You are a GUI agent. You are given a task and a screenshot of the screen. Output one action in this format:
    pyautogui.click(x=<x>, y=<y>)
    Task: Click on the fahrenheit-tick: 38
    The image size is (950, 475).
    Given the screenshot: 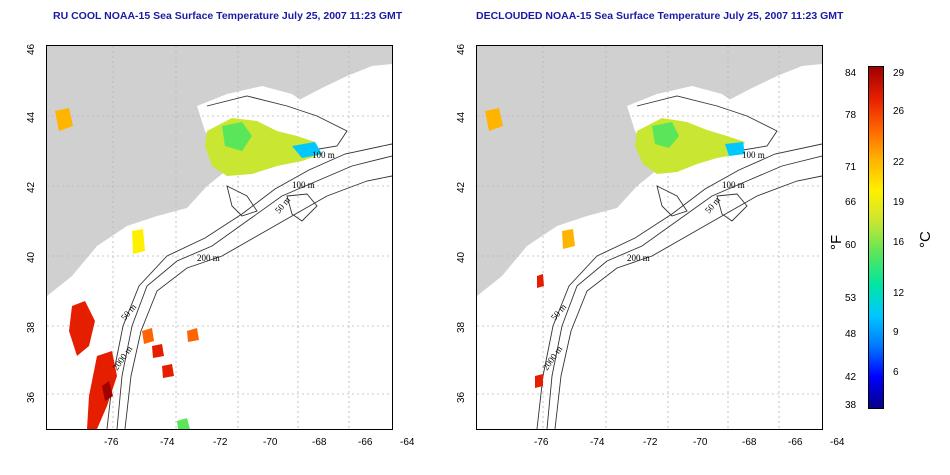 What is the action you would take?
    pyautogui.click(x=851, y=405)
    